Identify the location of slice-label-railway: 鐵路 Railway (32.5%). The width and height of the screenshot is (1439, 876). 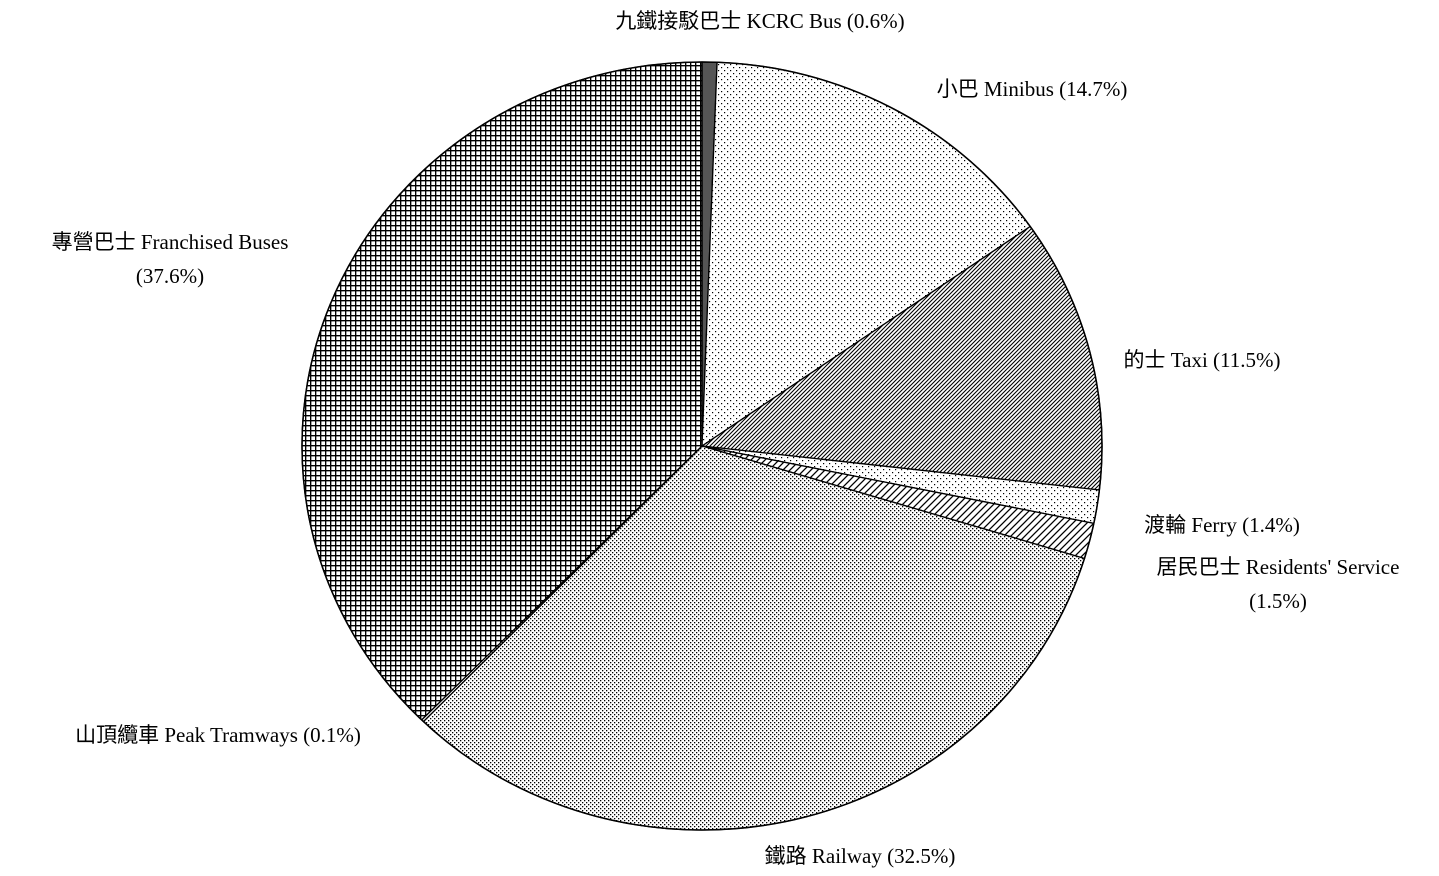
(860, 856).